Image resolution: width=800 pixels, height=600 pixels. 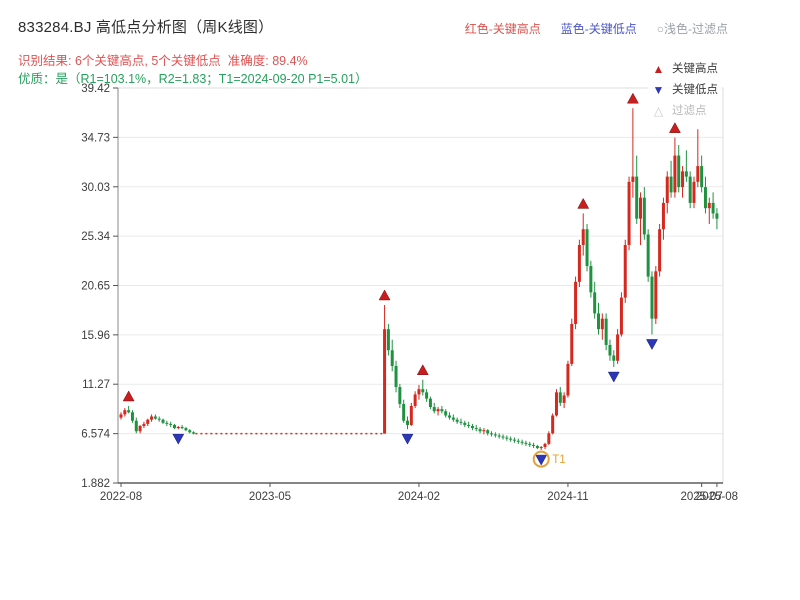 What do you see at coordinates (95, 287) in the screenshot?
I see `y-tick-label: 20.65` at bounding box center [95, 287].